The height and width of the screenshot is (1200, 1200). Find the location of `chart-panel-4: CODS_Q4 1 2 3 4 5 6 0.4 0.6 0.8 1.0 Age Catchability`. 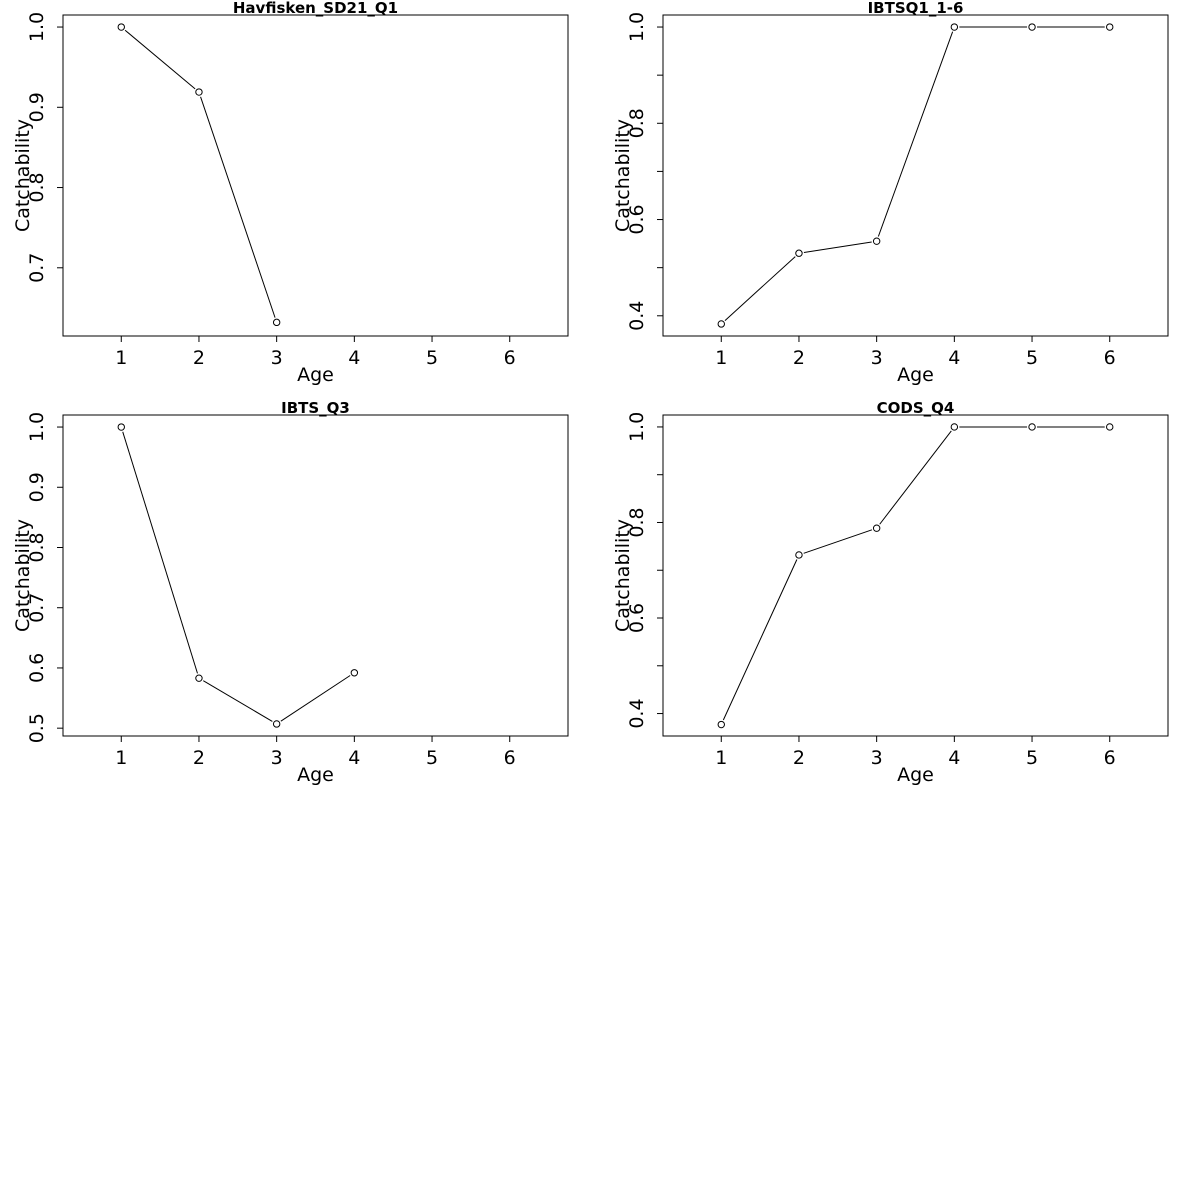

chart-panel-4: CODS_Q4 1 2 3 4 5 6 0.4 0.6 0.8 1.0 Age Catchability is located at coordinates (890, 592).